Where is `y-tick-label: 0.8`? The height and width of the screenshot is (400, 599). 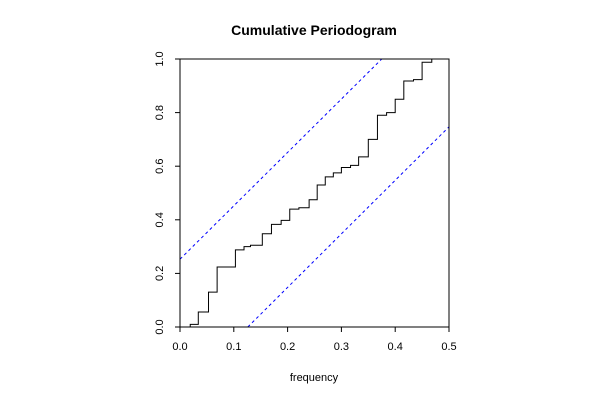 y-tick-label: 0.8 is located at coordinates (160, 112).